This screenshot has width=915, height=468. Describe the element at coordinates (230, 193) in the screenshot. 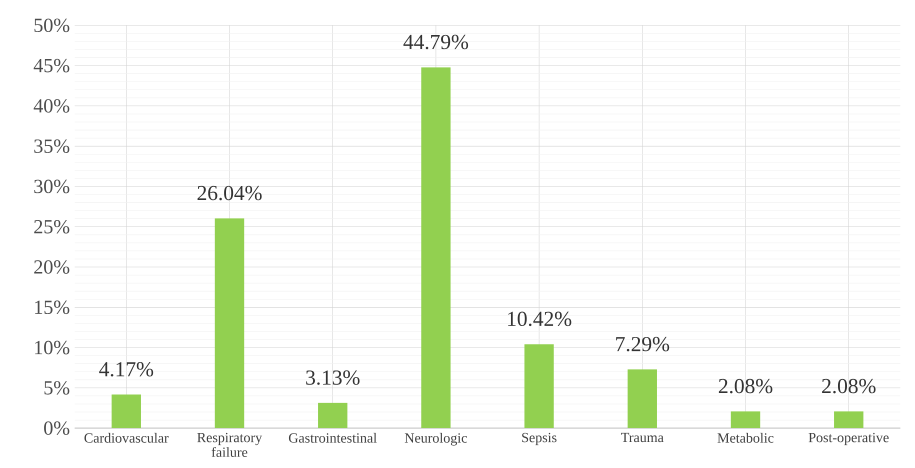

I see `data-label: 26.04%` at that location.